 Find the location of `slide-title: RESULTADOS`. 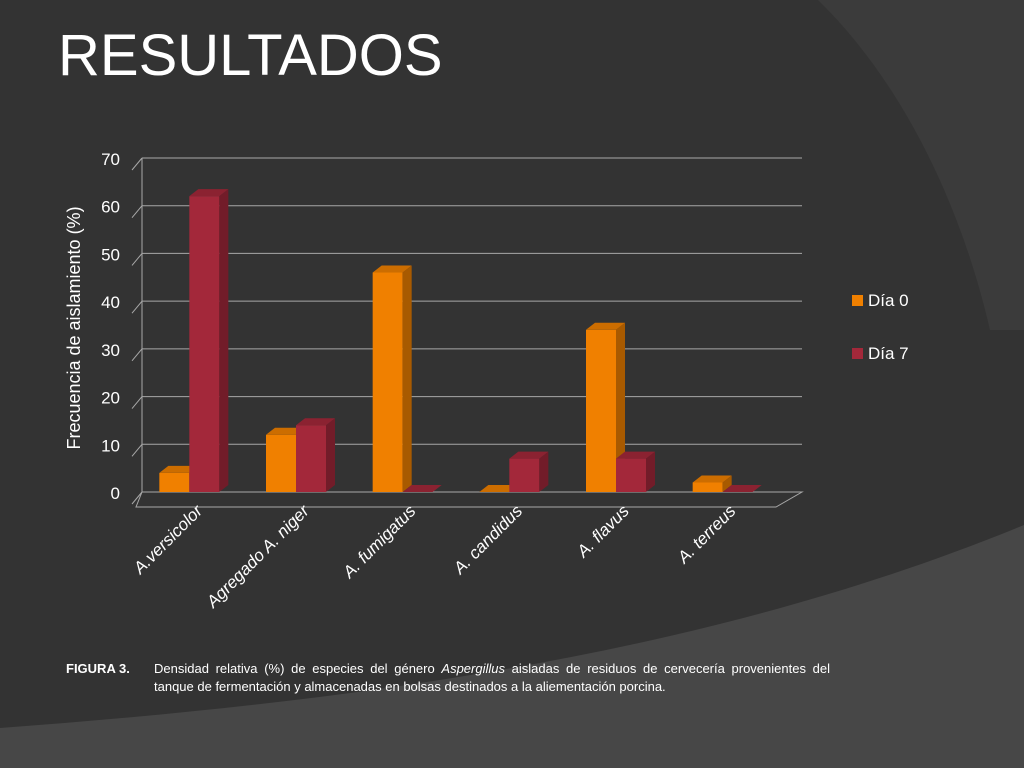

slide-title: RESULTADOS is located at coordinates (250, 55).